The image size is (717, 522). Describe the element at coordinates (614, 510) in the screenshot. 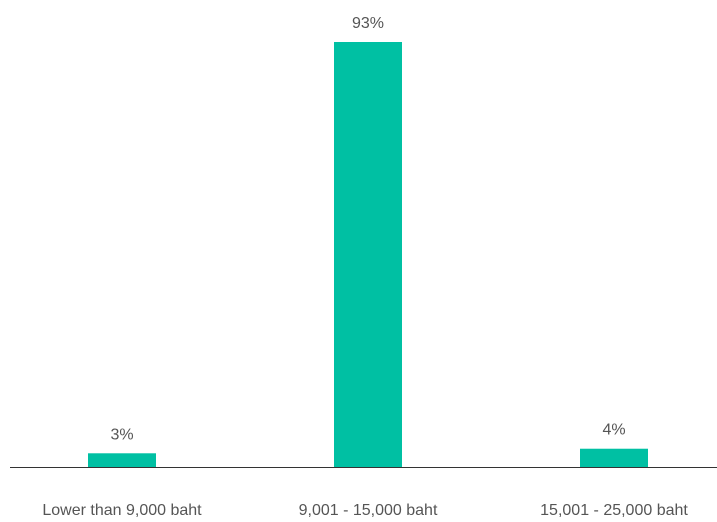

I see `x-tick-label-3: 15,001 - 25,000 baht` at that location.